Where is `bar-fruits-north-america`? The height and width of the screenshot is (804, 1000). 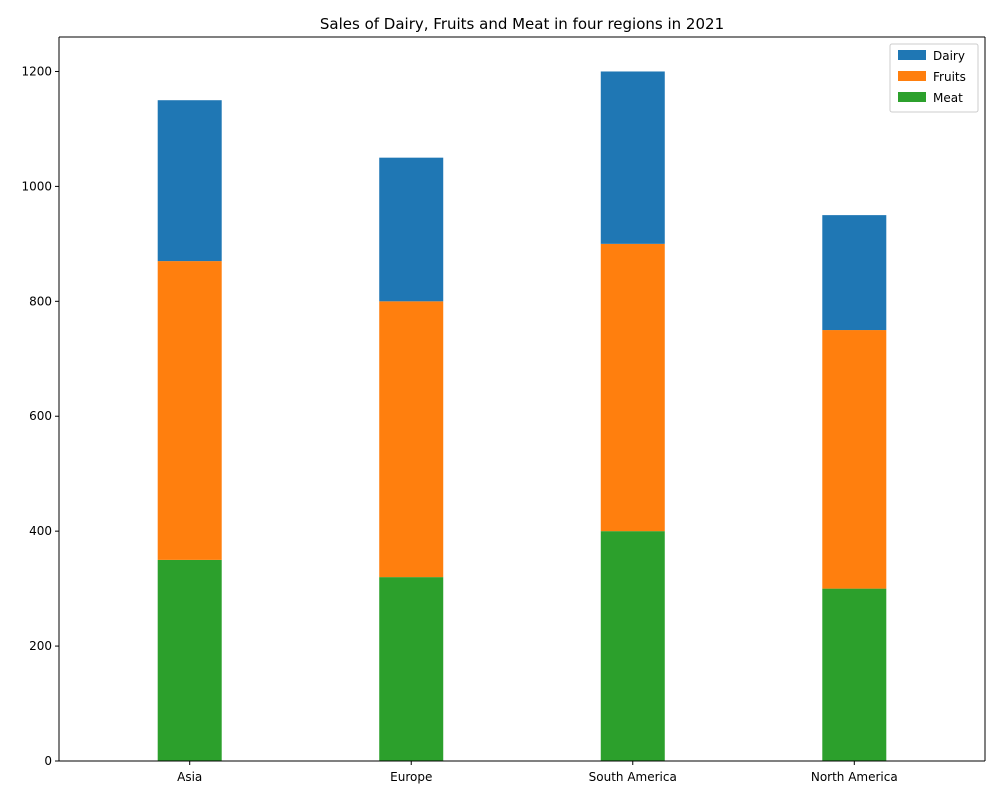 bar-fruits-north-america is located at coordinates (854, 459).